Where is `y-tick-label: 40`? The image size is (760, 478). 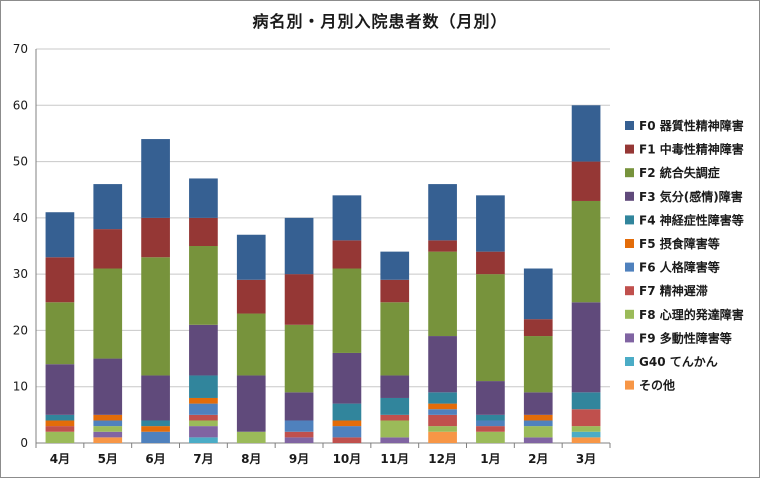 y-tick-label: 40 is located at coordinates (20, 218).